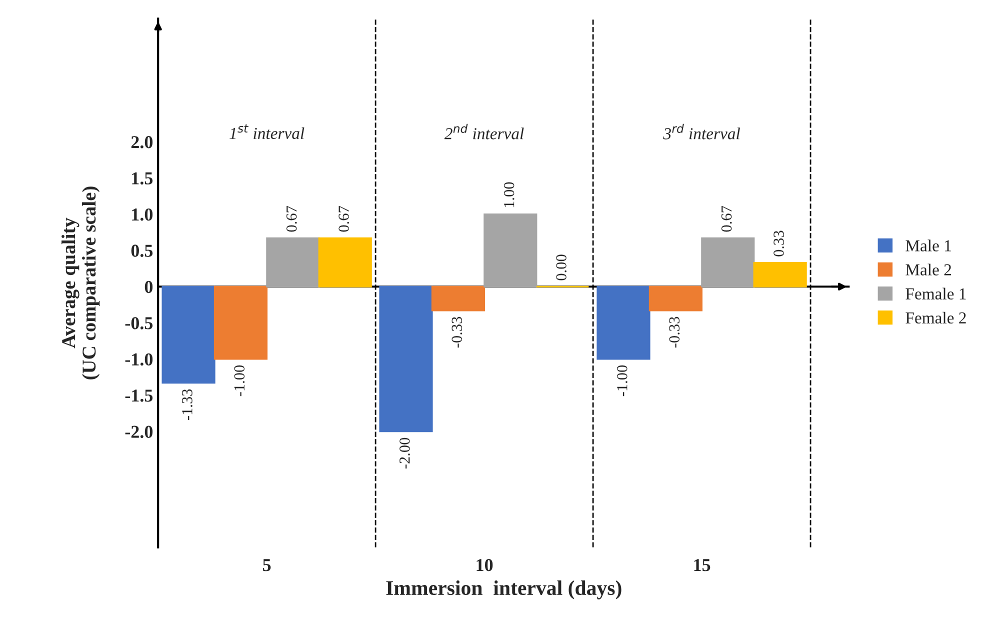 The width and height of the screenshot is (988, 622). Describe the element at coordinates (267, 132) in the screenshot. I see `annotation: 1$^{st}$ interval` at that location.